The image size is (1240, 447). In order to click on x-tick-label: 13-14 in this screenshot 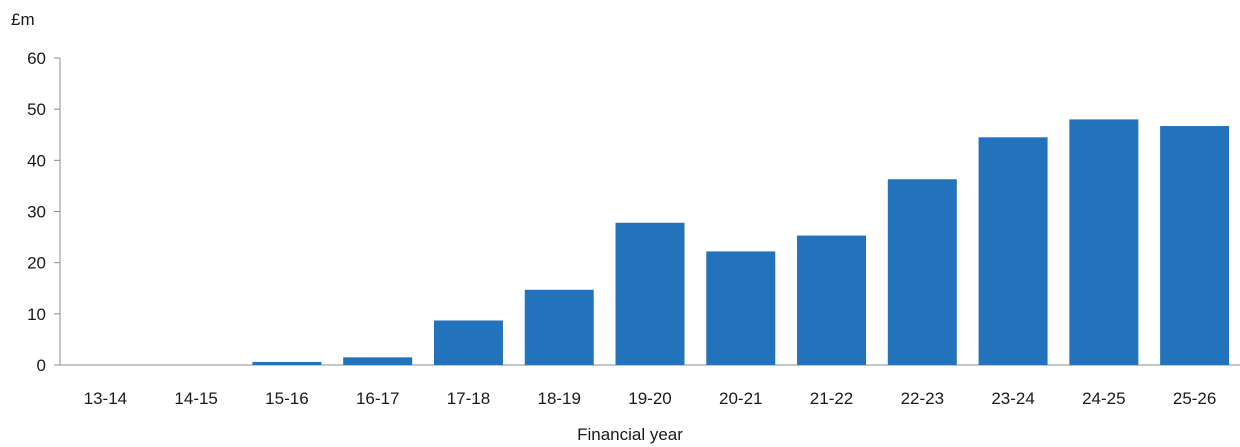, I will do `click(105, 398)`.